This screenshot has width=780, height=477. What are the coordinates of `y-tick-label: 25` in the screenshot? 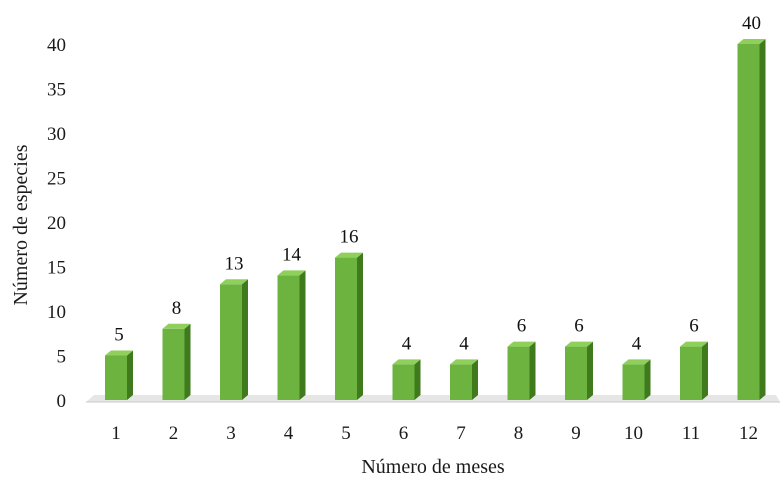 It's located at (56, 179).